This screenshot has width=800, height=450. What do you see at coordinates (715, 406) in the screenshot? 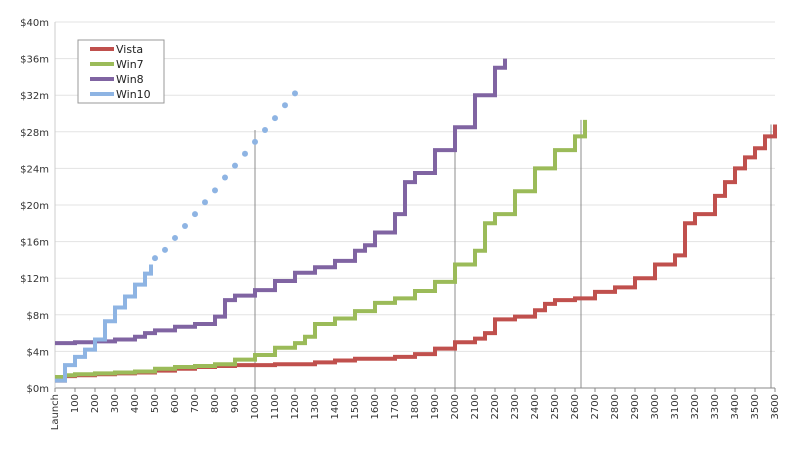
I see `x-tick-label: 3300` at bounding box center [715, 406].